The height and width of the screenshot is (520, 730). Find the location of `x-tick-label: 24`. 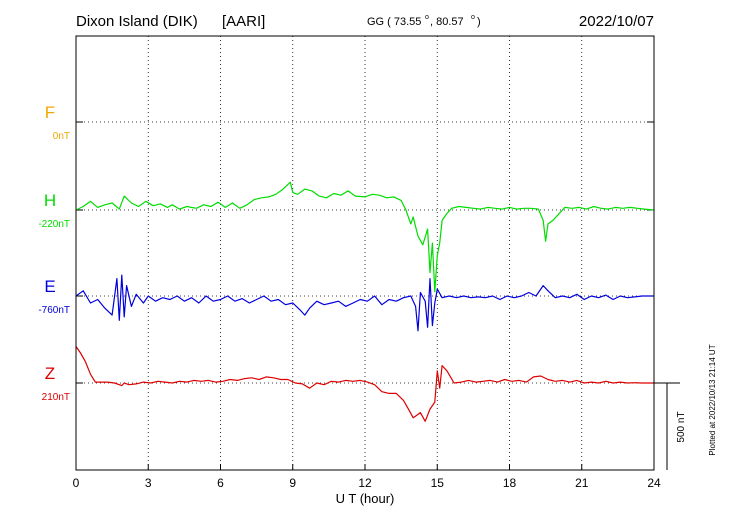

x-tick-label: 24 is located at coordinates (654, 483).